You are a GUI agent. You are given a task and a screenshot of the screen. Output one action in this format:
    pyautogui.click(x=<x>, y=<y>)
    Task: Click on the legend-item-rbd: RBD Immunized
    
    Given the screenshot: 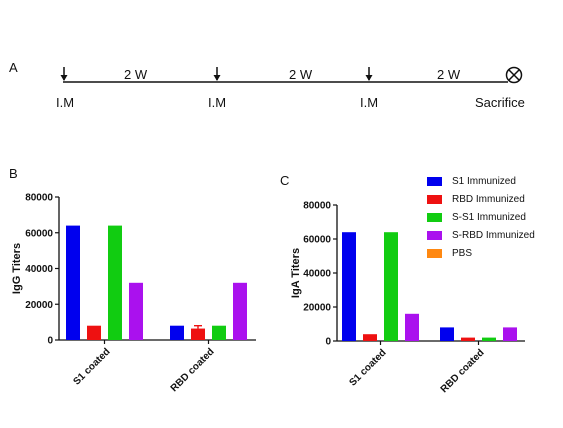 What is the action you would take?
    pyautogui.click(x=476, y=199)
    